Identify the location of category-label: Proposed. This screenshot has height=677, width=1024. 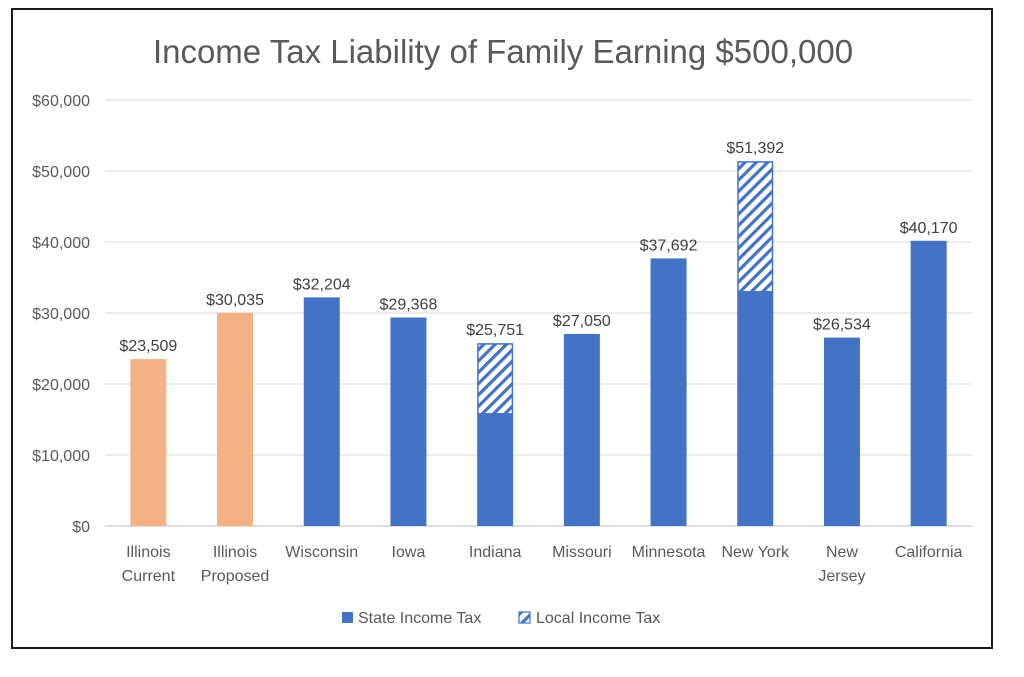
(235, 576).